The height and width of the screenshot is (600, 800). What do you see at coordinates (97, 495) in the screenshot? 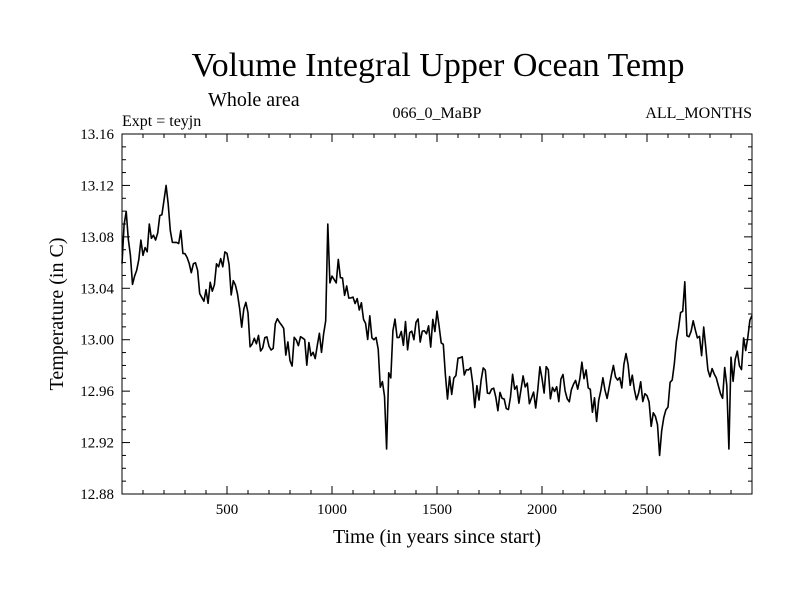
I see `y-tick-label: 12.88` at bounding box center [97, 495].